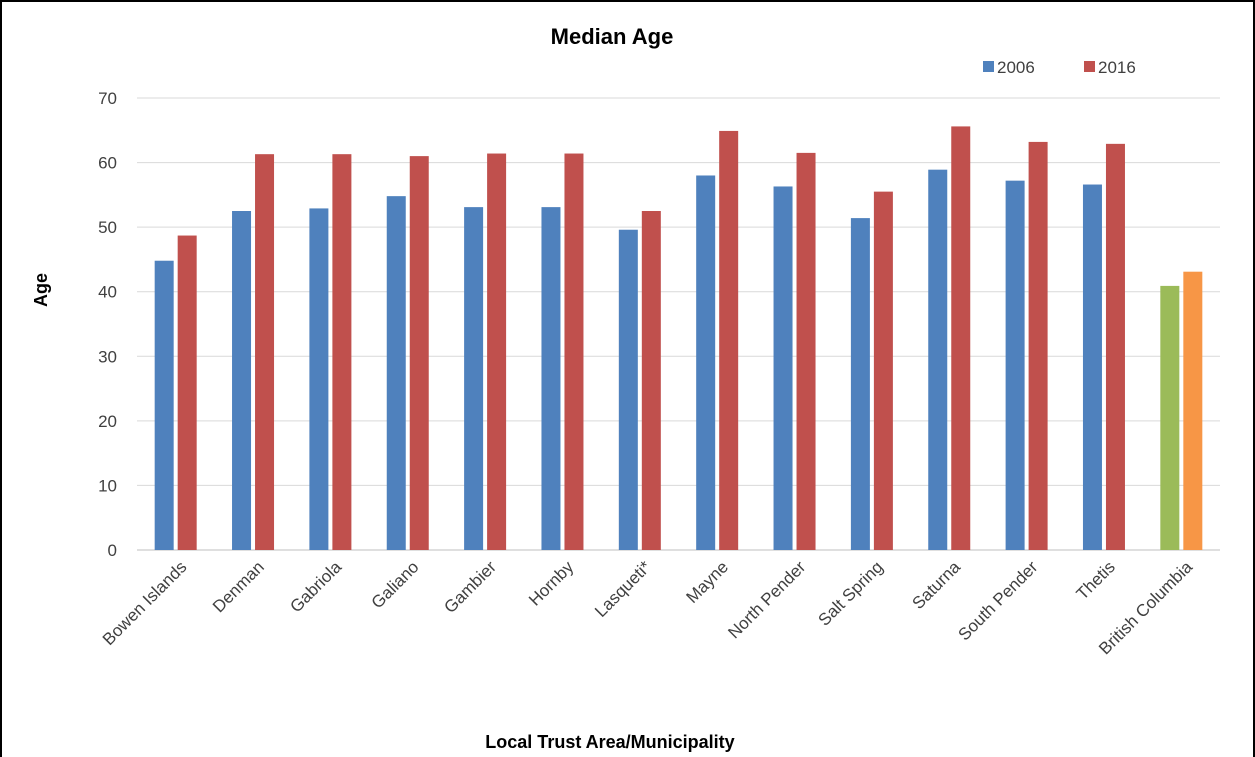 This screenshot has width=1255, height=757. Describe the element at coordinates (1015, 365) in the screenshot. I see `bar-2006-south-pender` at that location.